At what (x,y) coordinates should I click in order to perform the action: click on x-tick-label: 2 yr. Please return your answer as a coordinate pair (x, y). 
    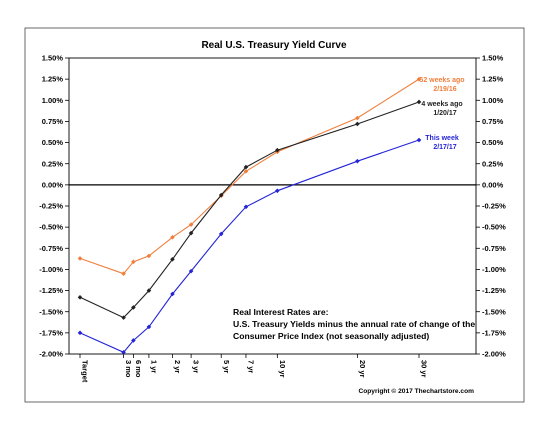
    Looking at the image, I should click on (177, 366).